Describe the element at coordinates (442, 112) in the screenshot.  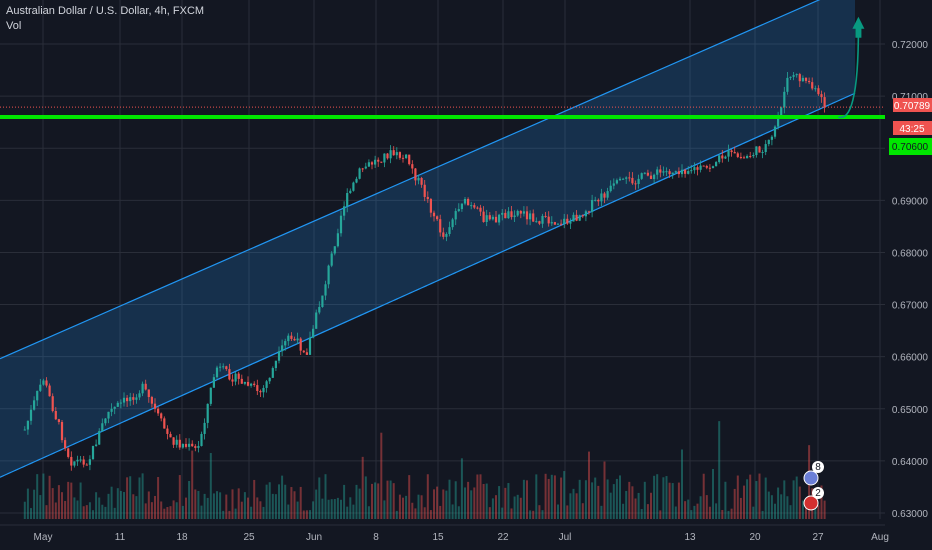
I see `horizontal-levels` at that location.